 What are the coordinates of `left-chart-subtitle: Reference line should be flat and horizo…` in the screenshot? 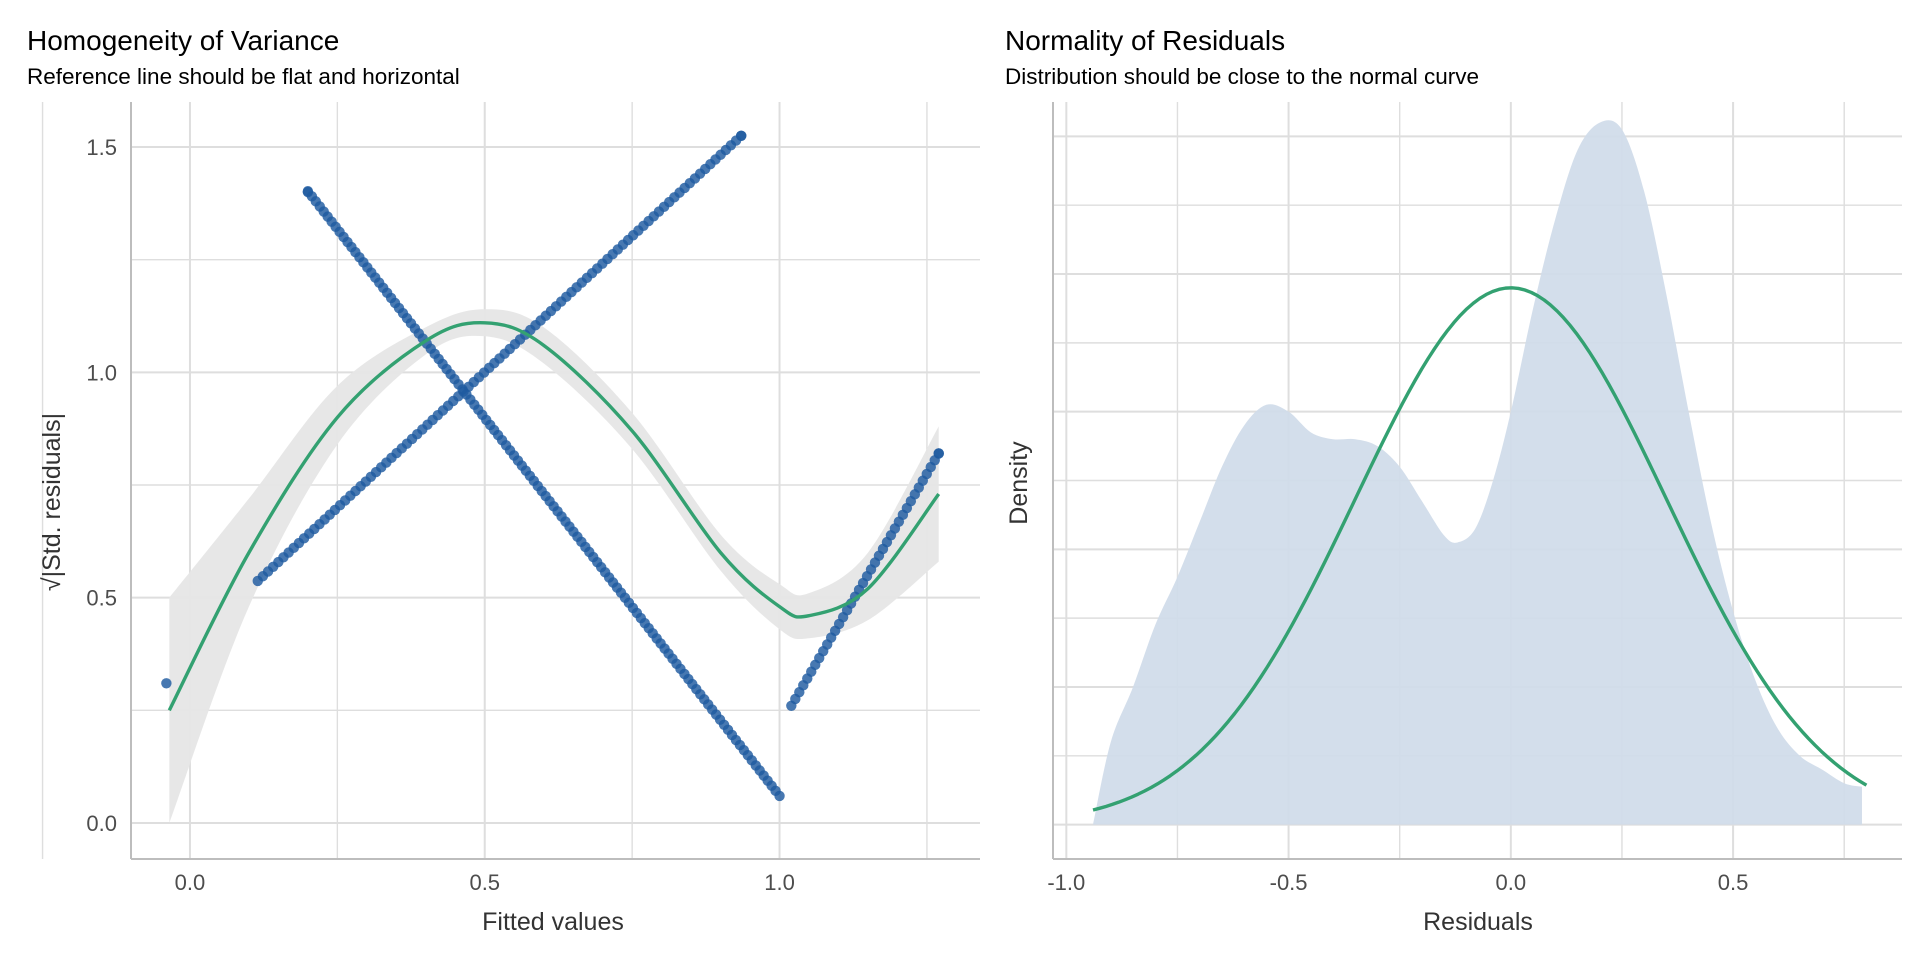 It's located at (243, 76).